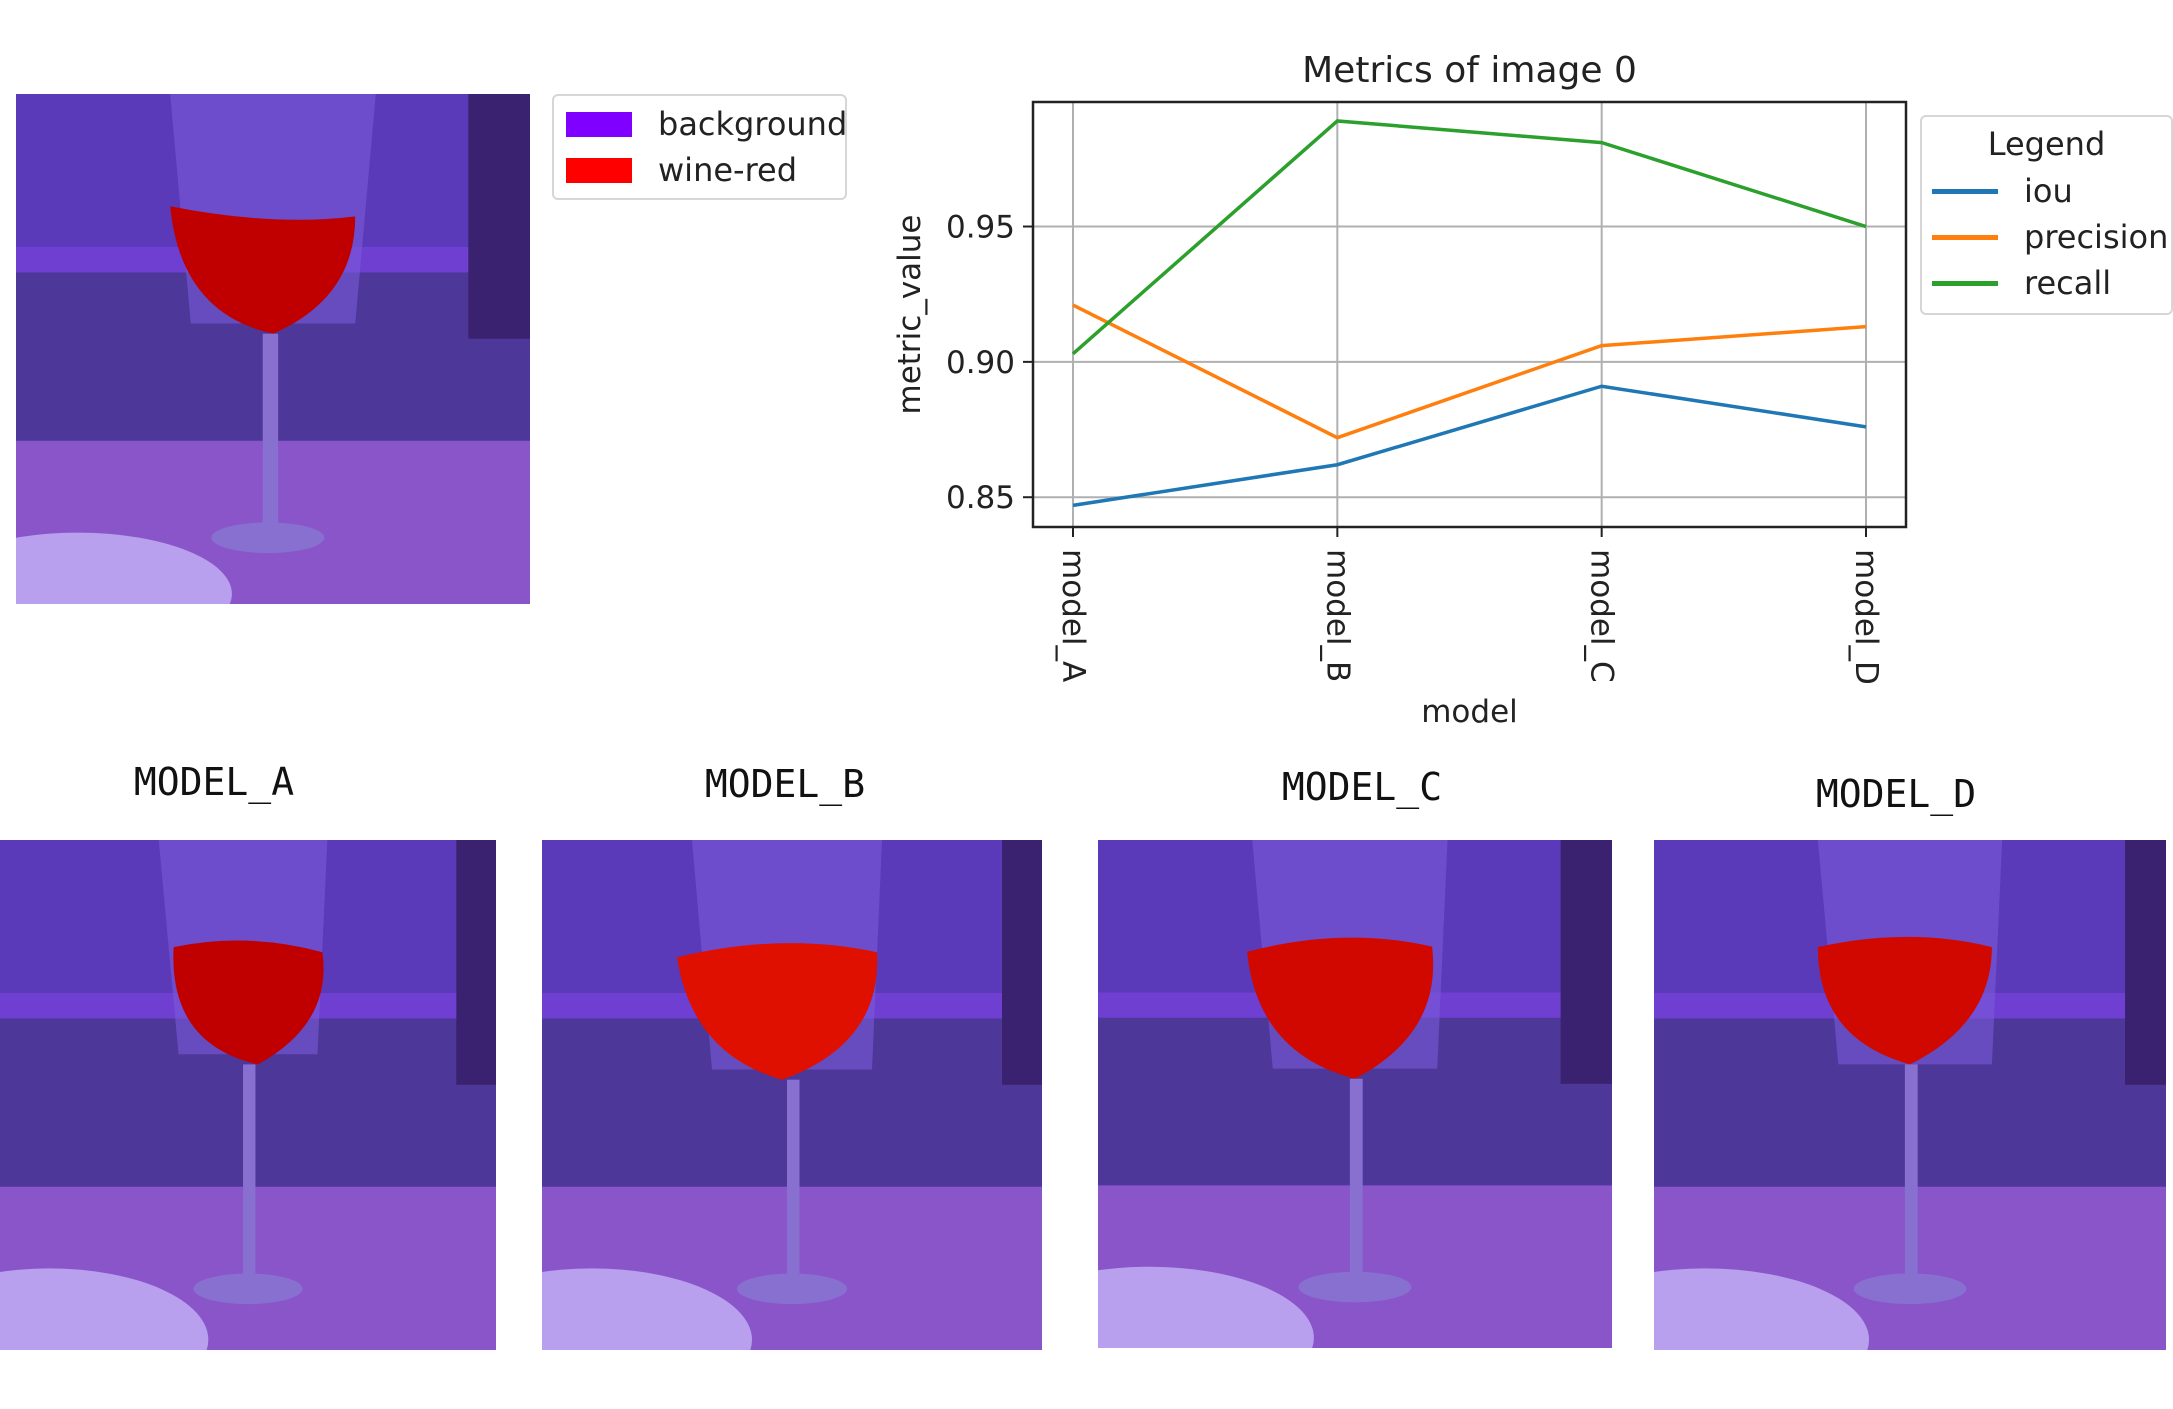 This screenshot has height=1409, width=2173. I want to click on legend-label-background: background, so click(753, 124).